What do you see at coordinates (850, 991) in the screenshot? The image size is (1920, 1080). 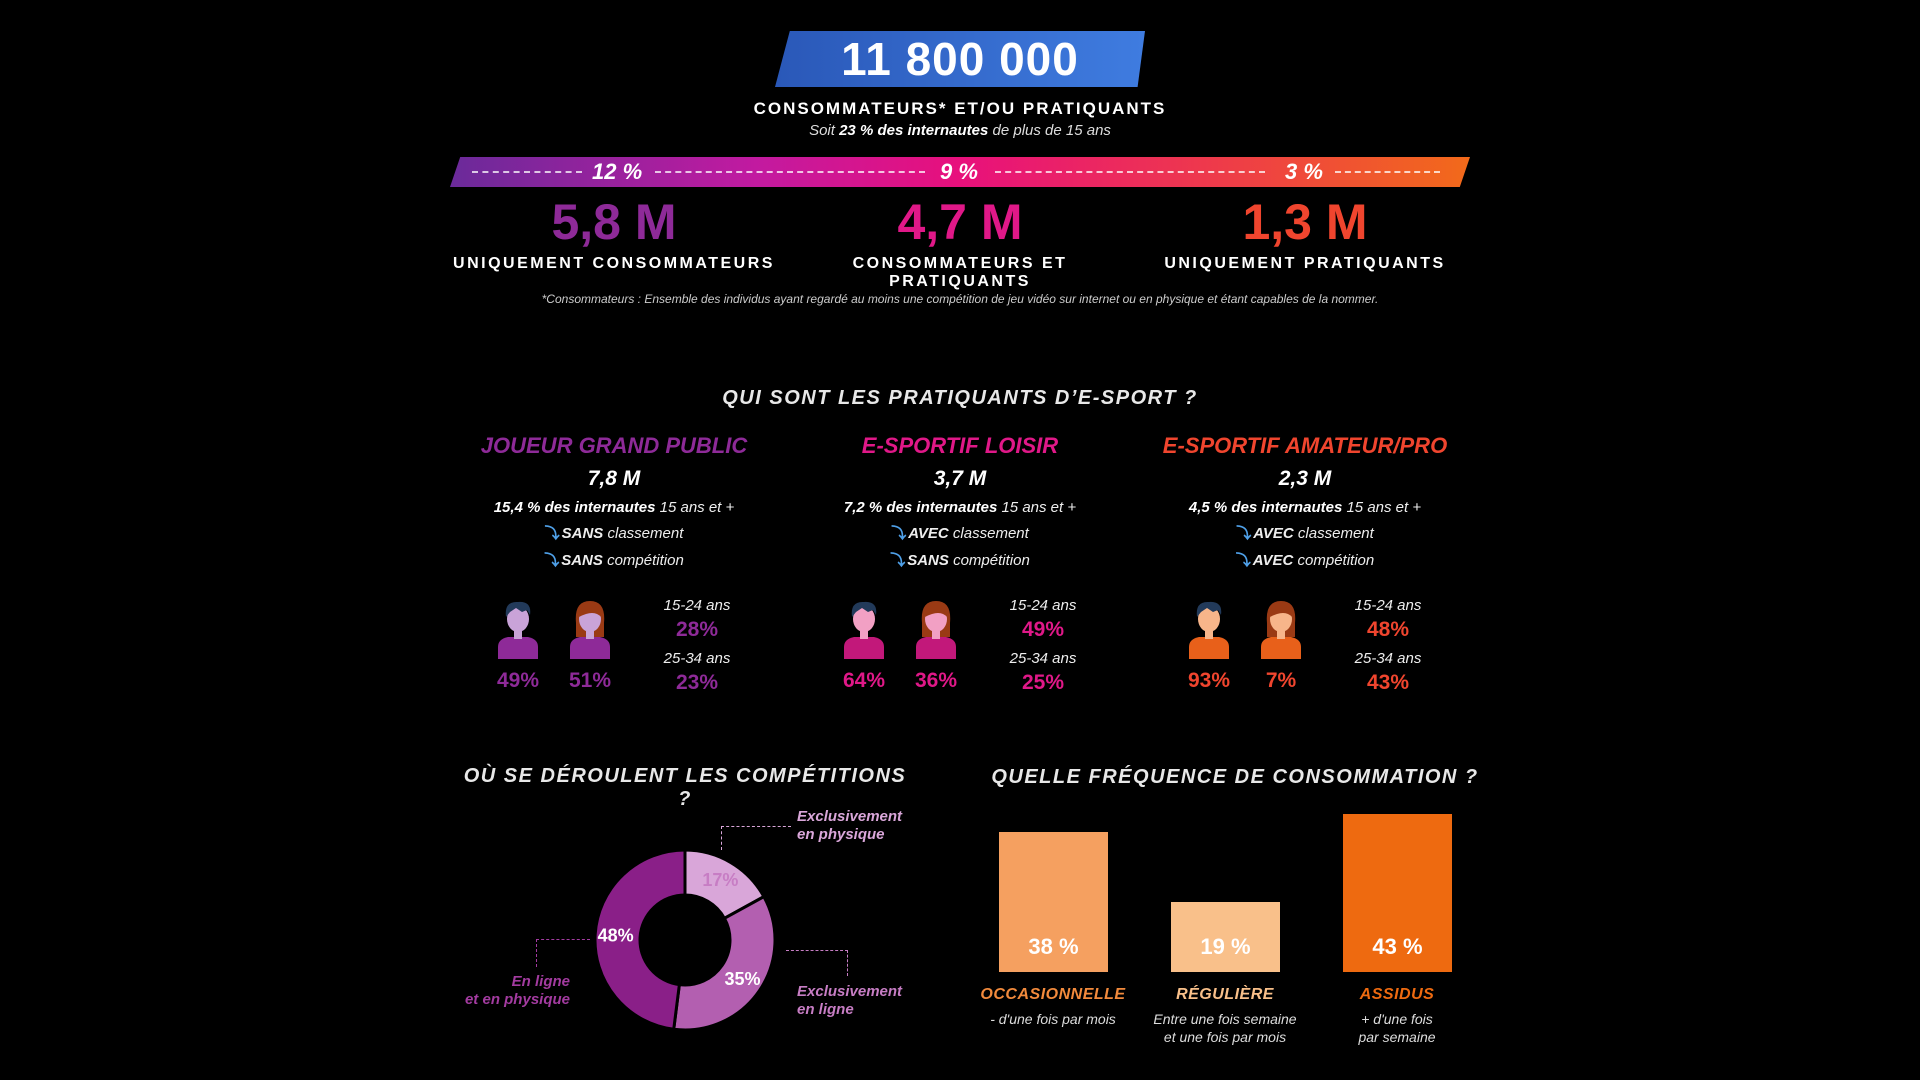 I see `callout-line1: Exclusivement` at bounding box center [850, 991].